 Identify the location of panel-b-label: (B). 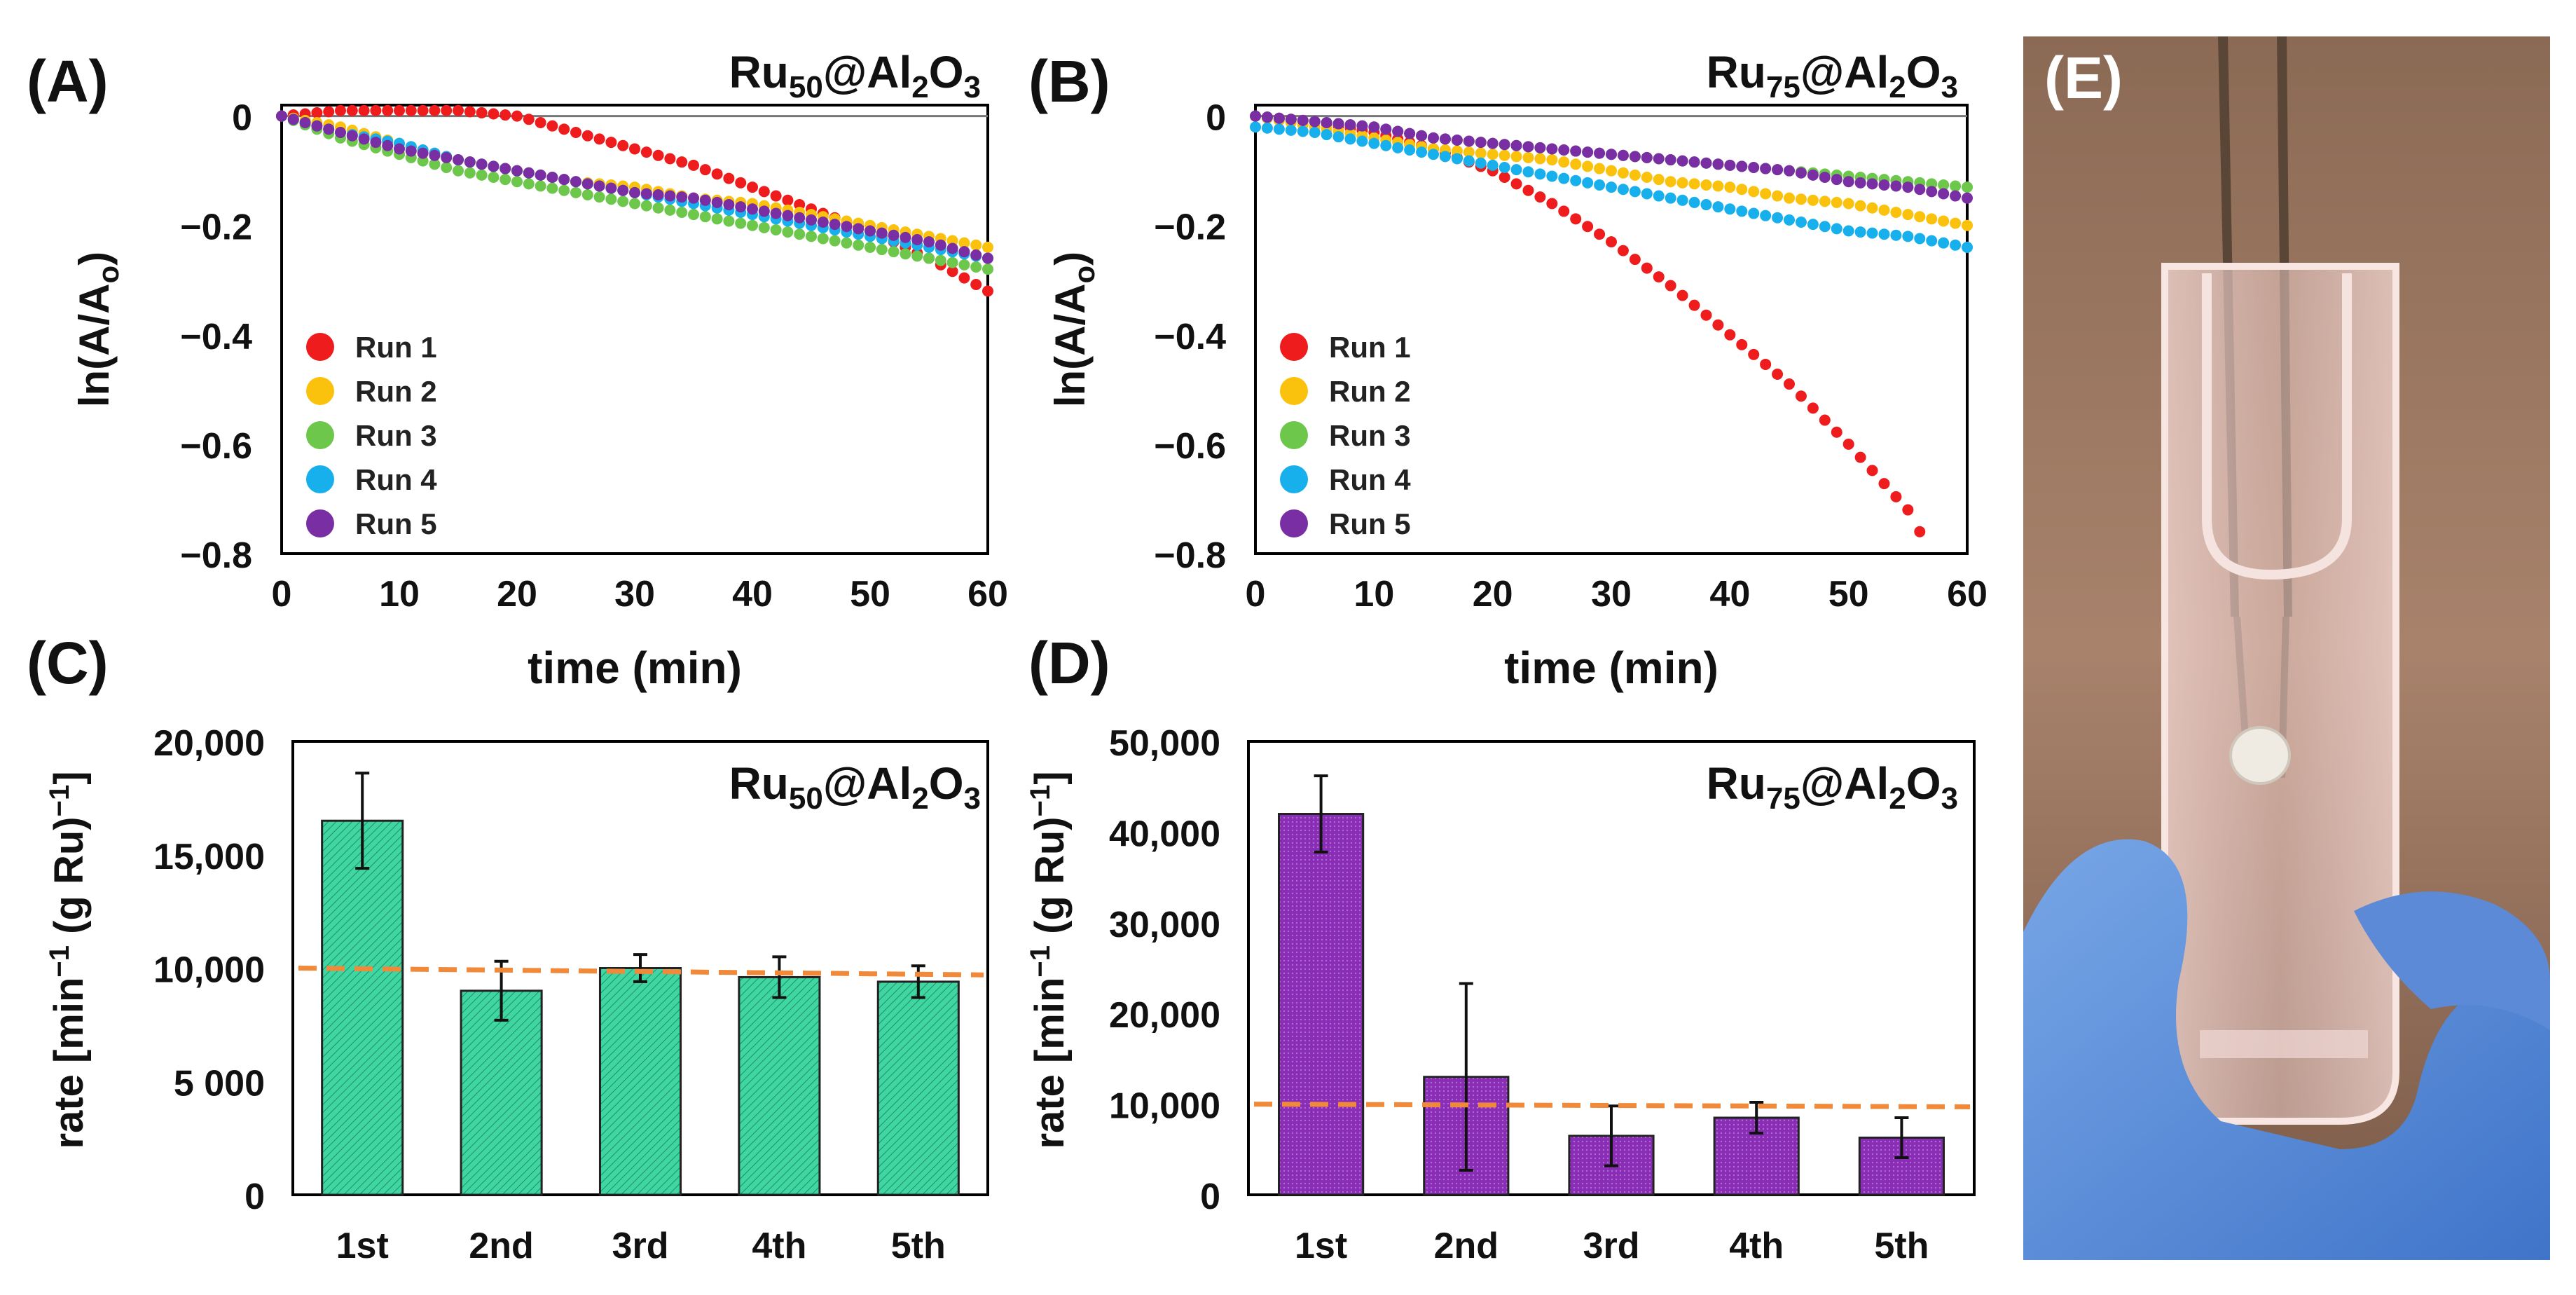
(1069, 81).